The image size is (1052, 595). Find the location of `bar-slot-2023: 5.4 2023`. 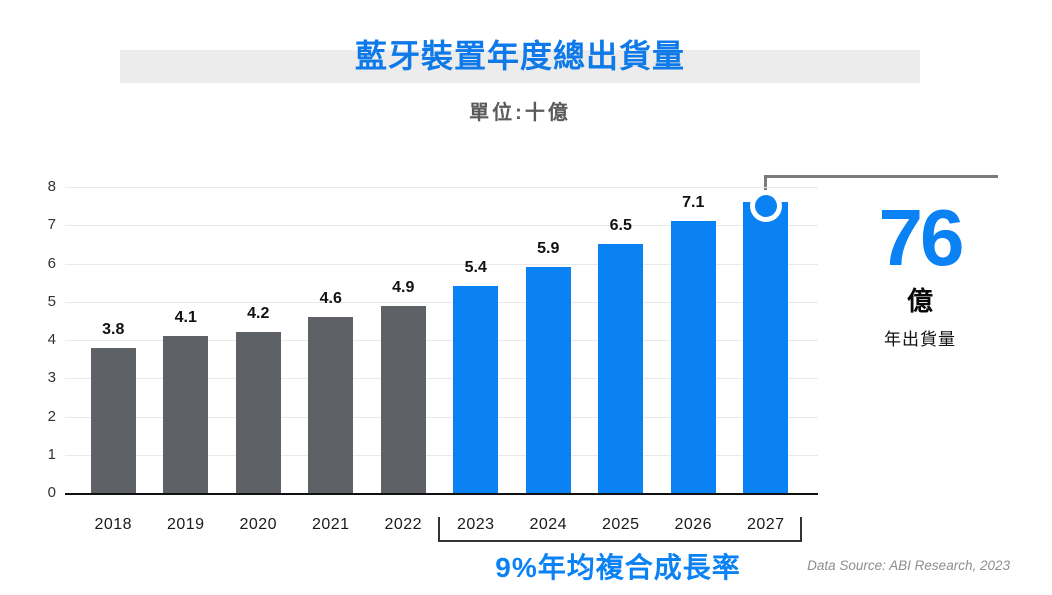

bar-slot-2023: 5.4 2023 is located at coordinates (476, 360).